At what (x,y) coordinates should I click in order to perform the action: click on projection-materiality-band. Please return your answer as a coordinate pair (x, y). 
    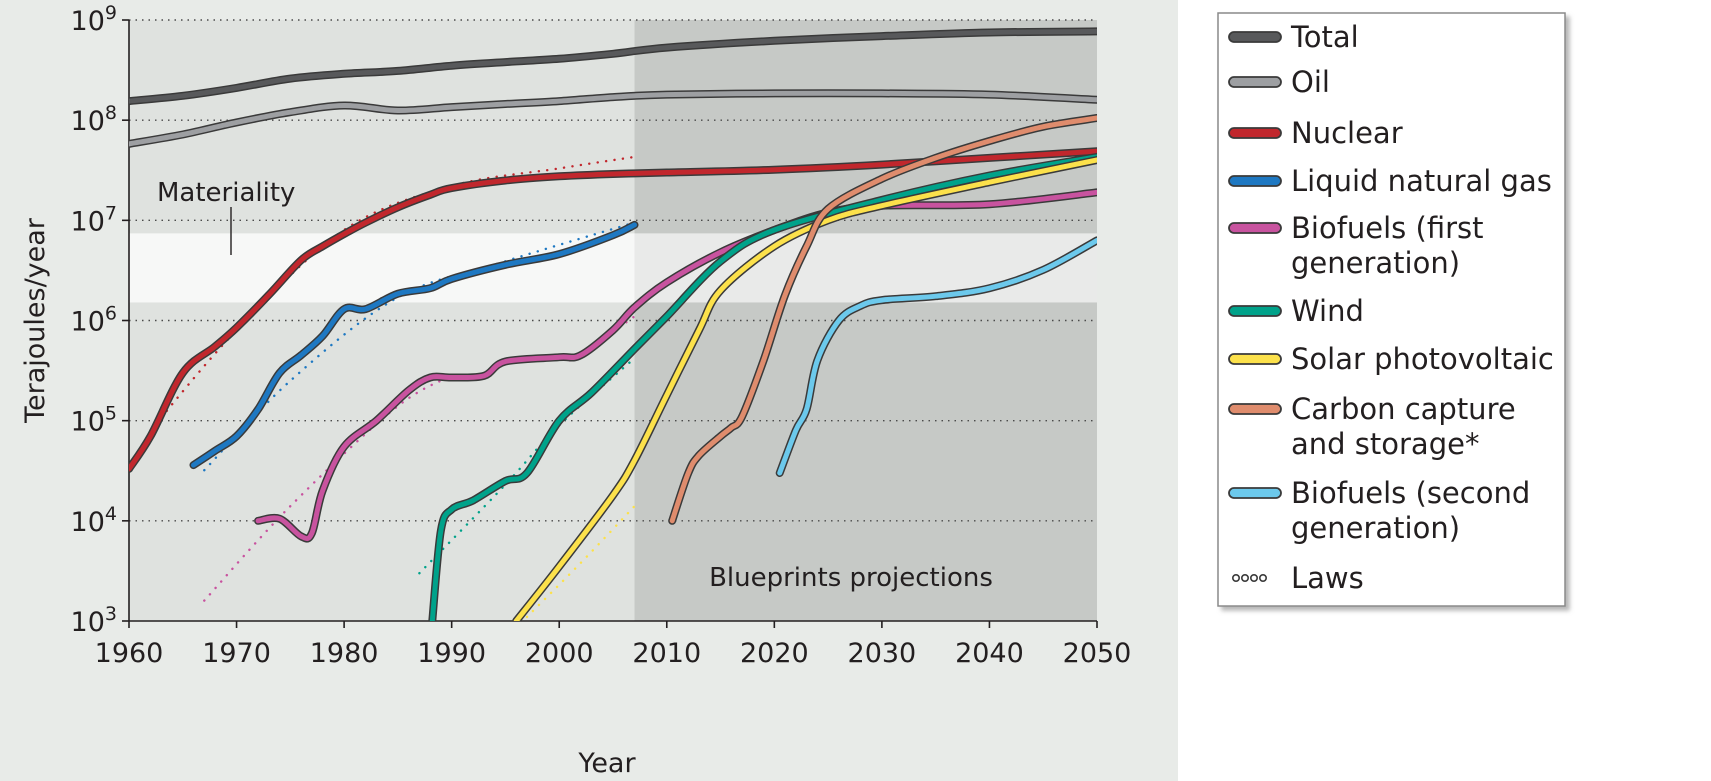
    Looking at the image, I should click on (865, 268).